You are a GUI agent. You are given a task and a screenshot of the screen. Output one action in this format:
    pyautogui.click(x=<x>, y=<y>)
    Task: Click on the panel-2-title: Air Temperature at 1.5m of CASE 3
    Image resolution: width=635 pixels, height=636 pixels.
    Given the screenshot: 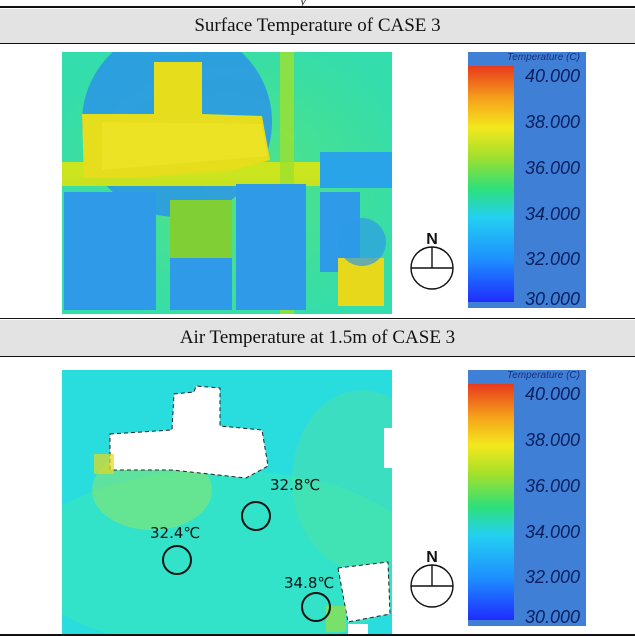 What is the action you would take?
    pyautogui.click(x=317, y=338)
    